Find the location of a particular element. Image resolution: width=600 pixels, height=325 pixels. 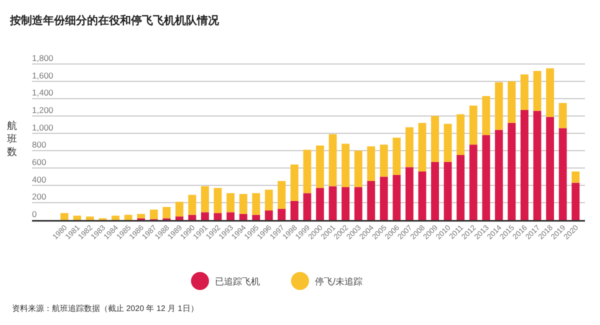

legend-label: 停飞/未追踪 is located at coordinates (339, 281).